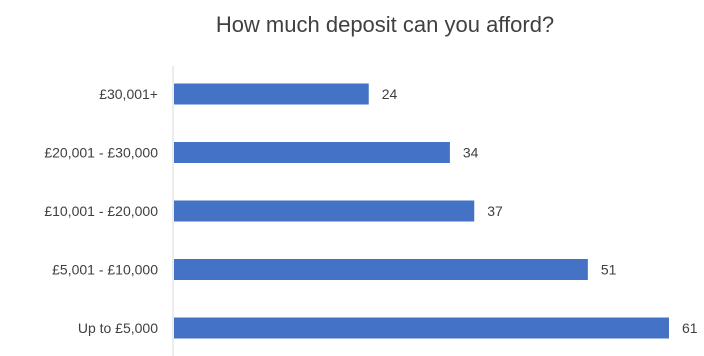 The image size is (704, 356). What do you see at coordinates (385, 24) in the screenshot?
I see `chart-title: How much deposit can you afford?` at bounding box center [385, 24].